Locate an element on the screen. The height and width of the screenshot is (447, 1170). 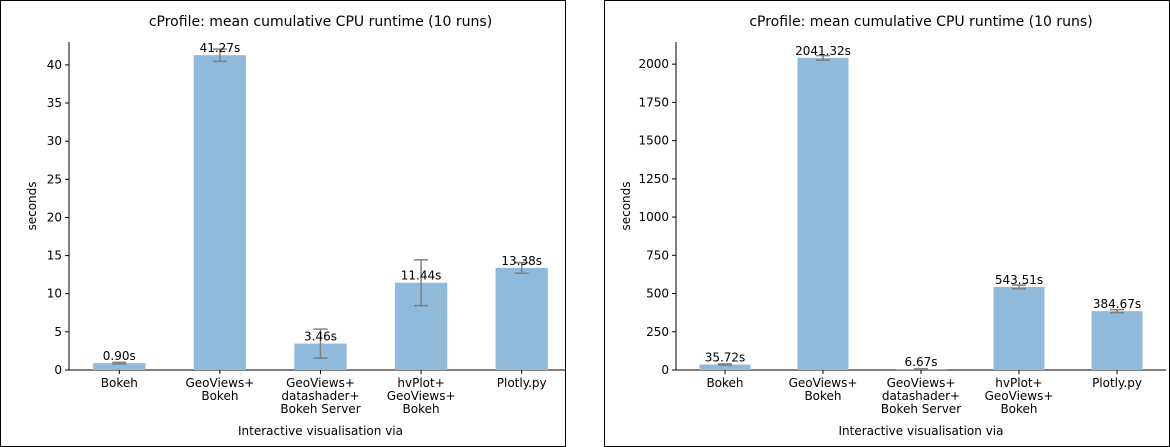
y-tick-label: 25 is located at coordinates (54, 179).